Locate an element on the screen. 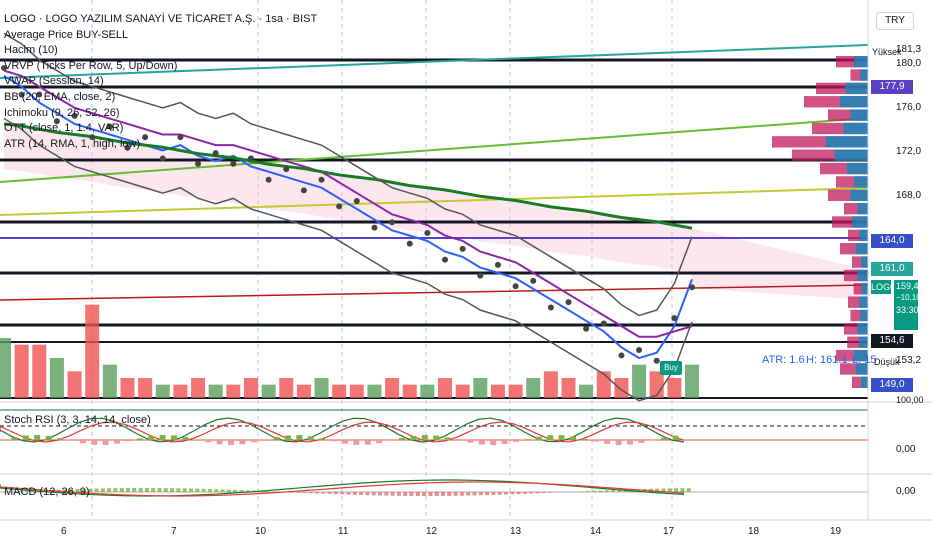  stoch-zero-tick: 0,00 is located at coordinates (906, 449).